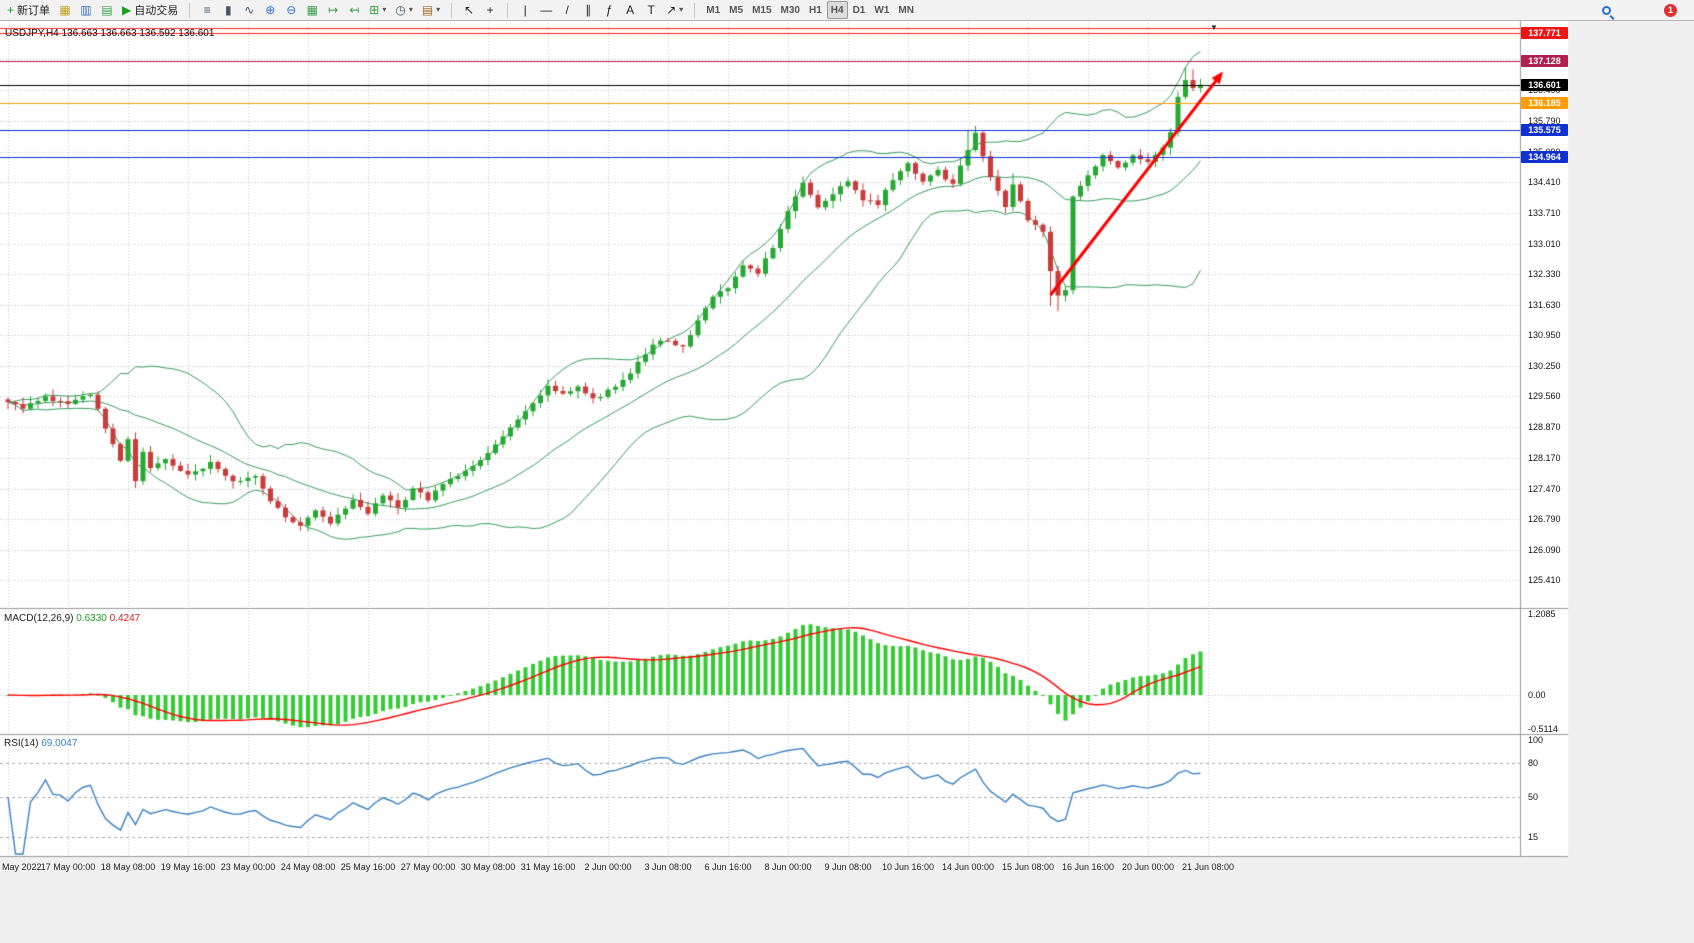 The image size is (1694, 943). What do you see at coordinates (848, 867) in the screenshot?
I see `time-axis-label: 9 Jun 08:00` at bounding box center [848, 867].